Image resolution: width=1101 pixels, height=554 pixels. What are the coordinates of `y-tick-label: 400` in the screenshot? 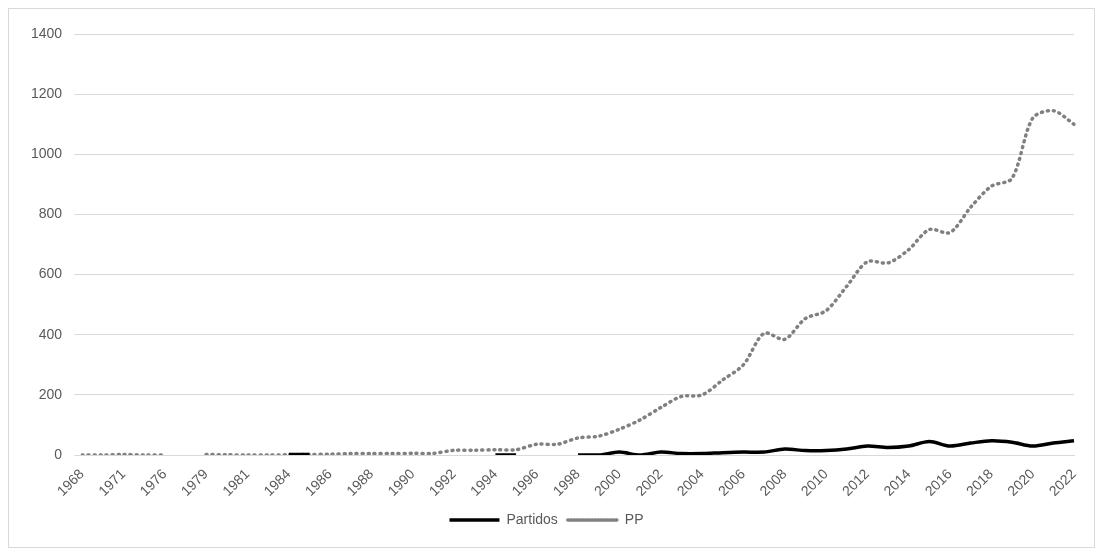 It's located at (50, 333).